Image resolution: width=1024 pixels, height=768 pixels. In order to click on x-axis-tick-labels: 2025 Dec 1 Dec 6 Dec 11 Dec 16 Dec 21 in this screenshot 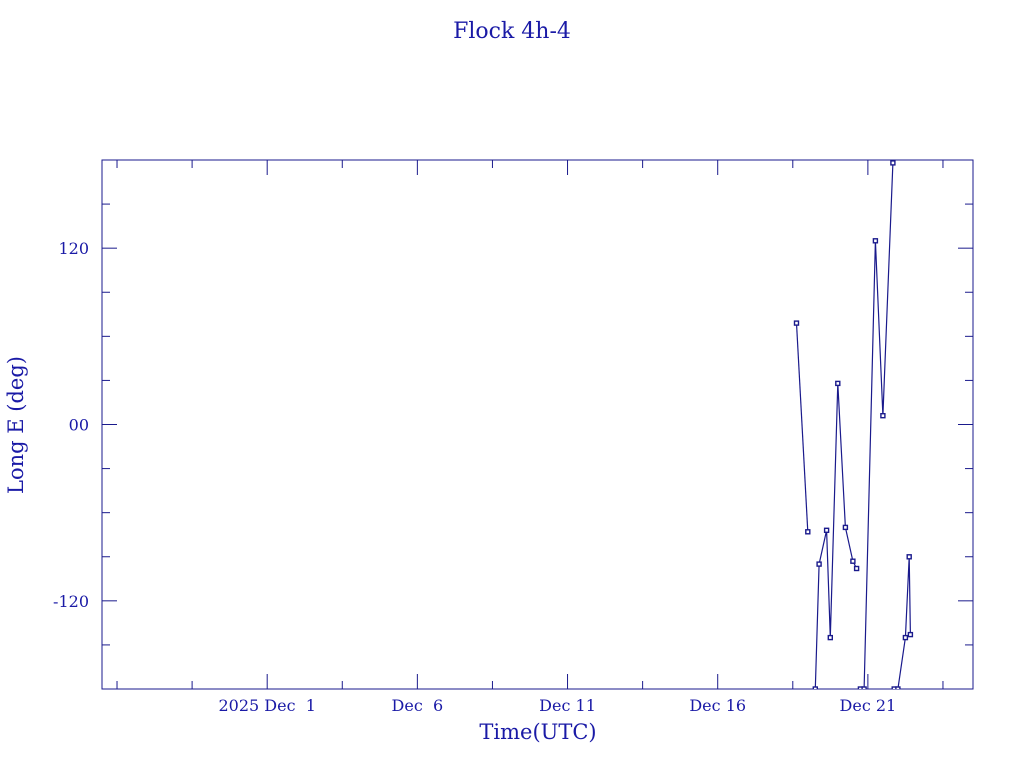, I will do `click(557, 705)`.